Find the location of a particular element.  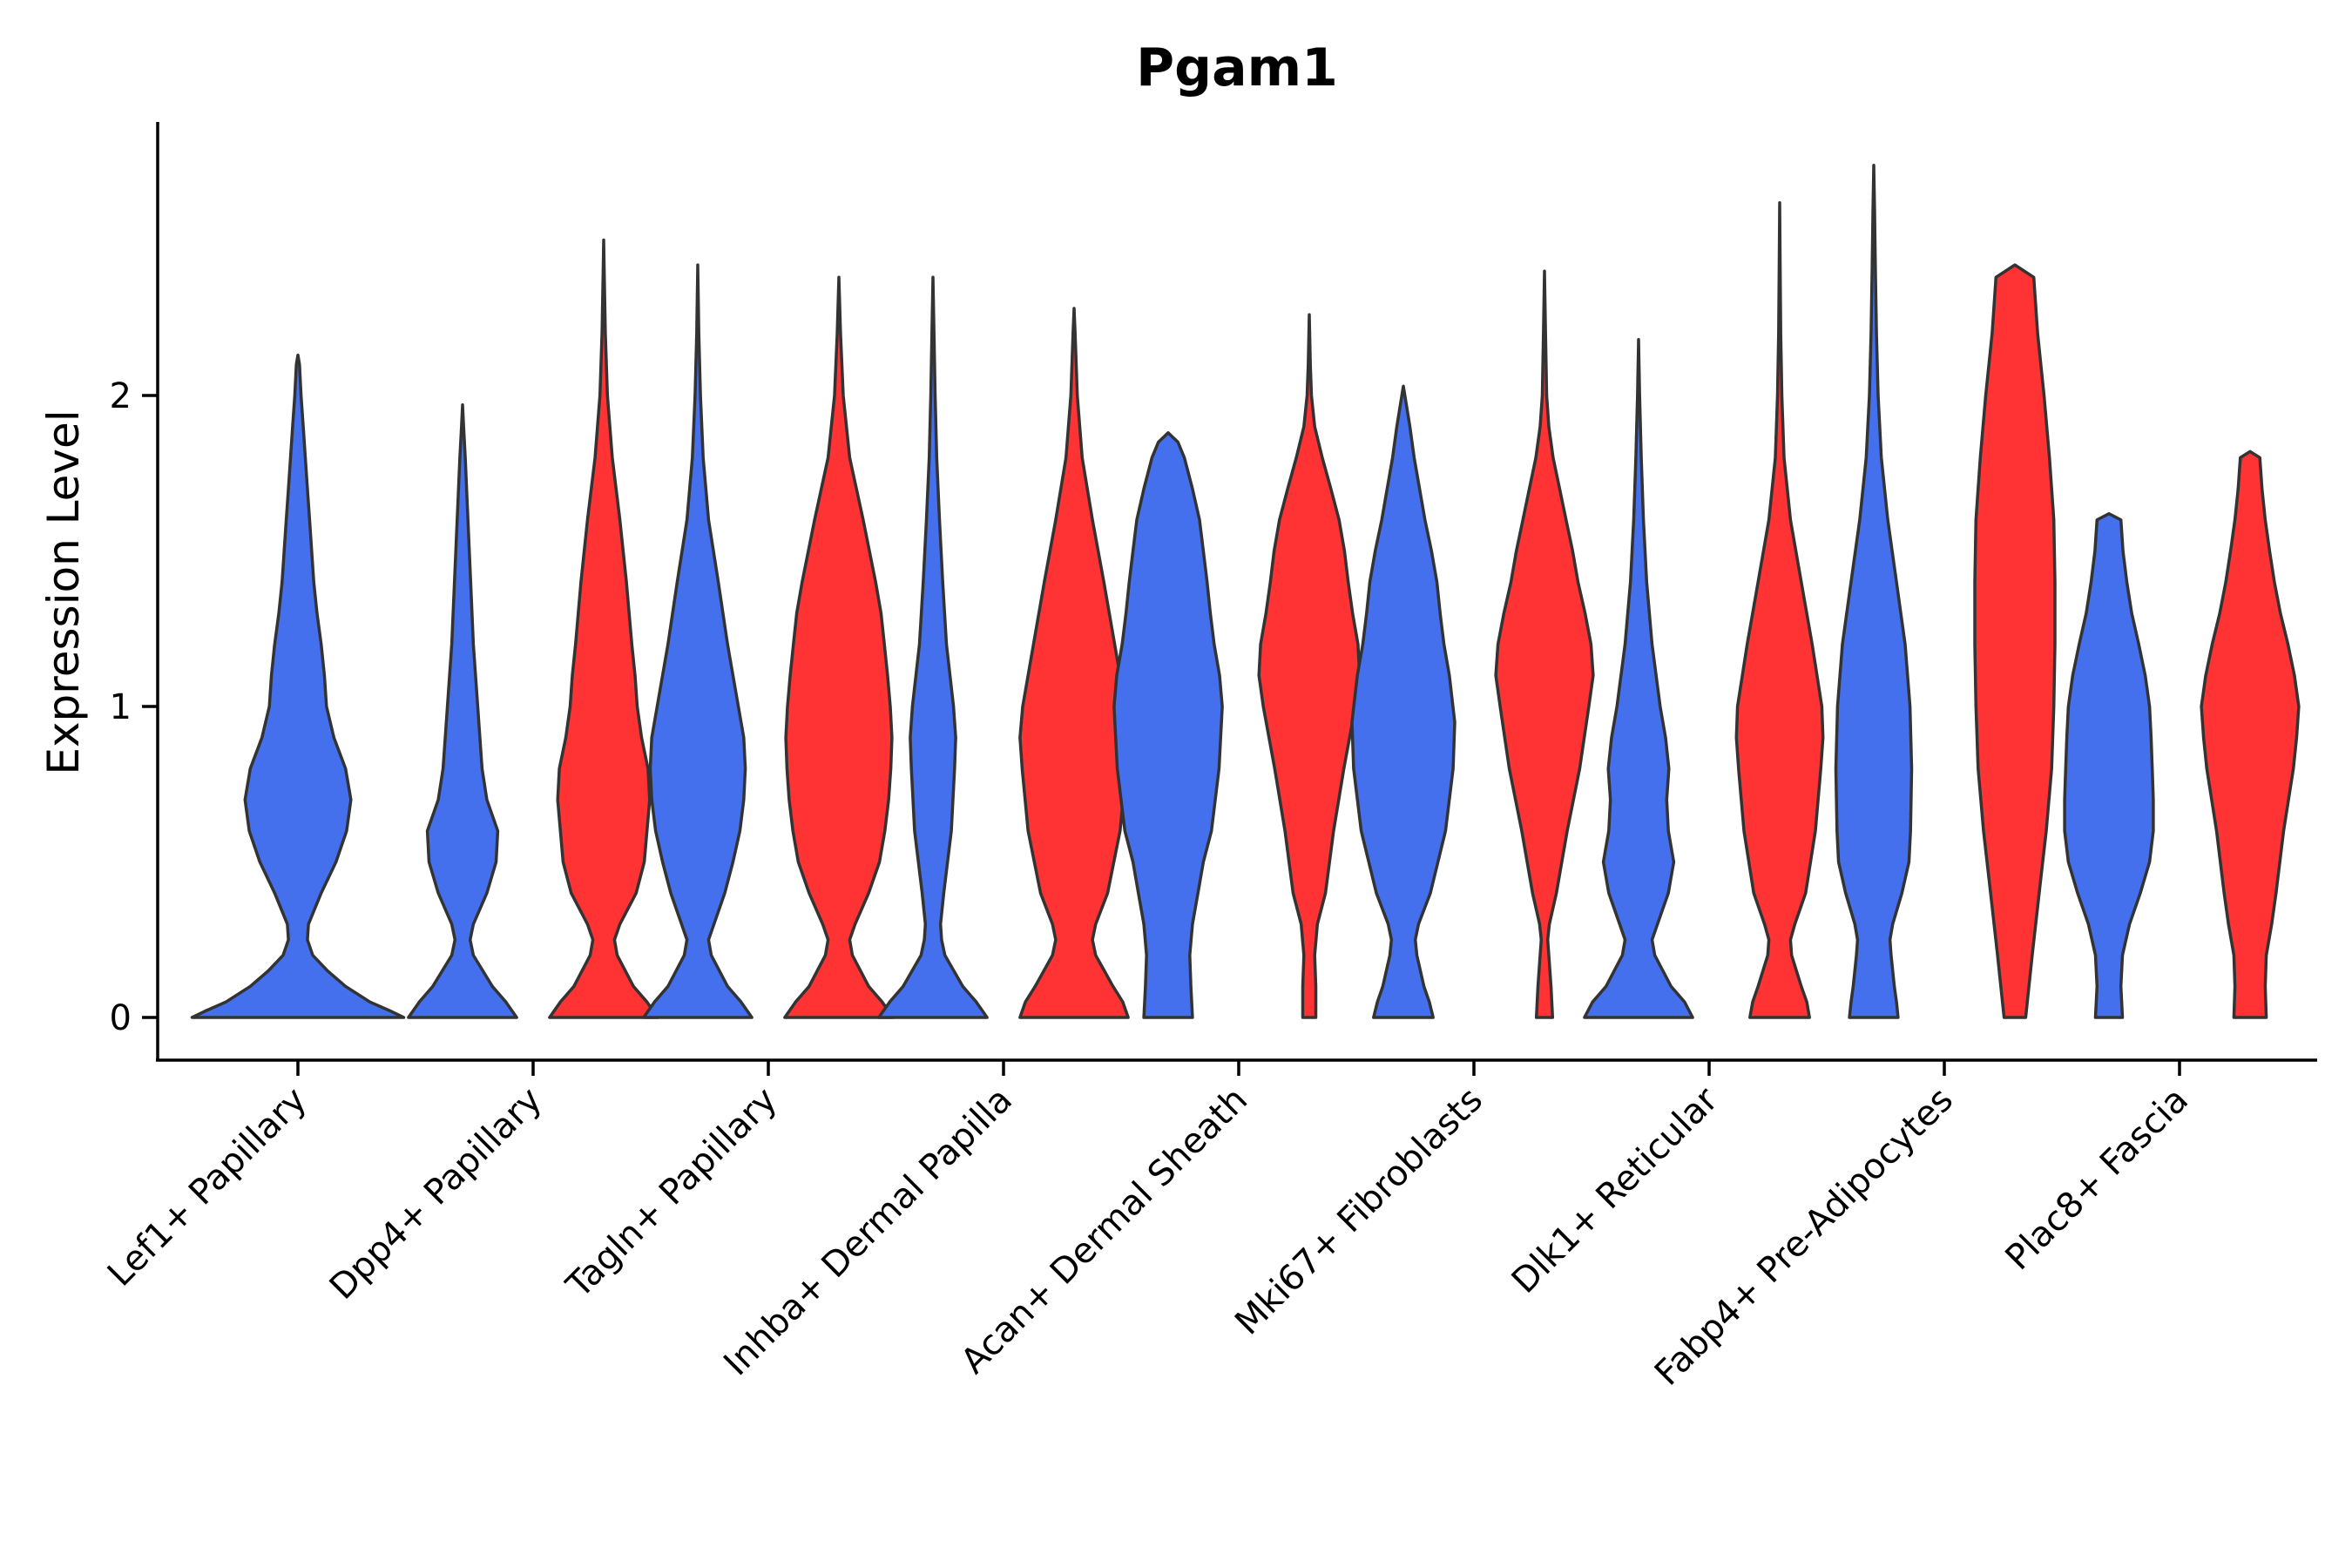

violin-fabp4-pre-adipocytes-group2 is located at coordinates (2015, 641).